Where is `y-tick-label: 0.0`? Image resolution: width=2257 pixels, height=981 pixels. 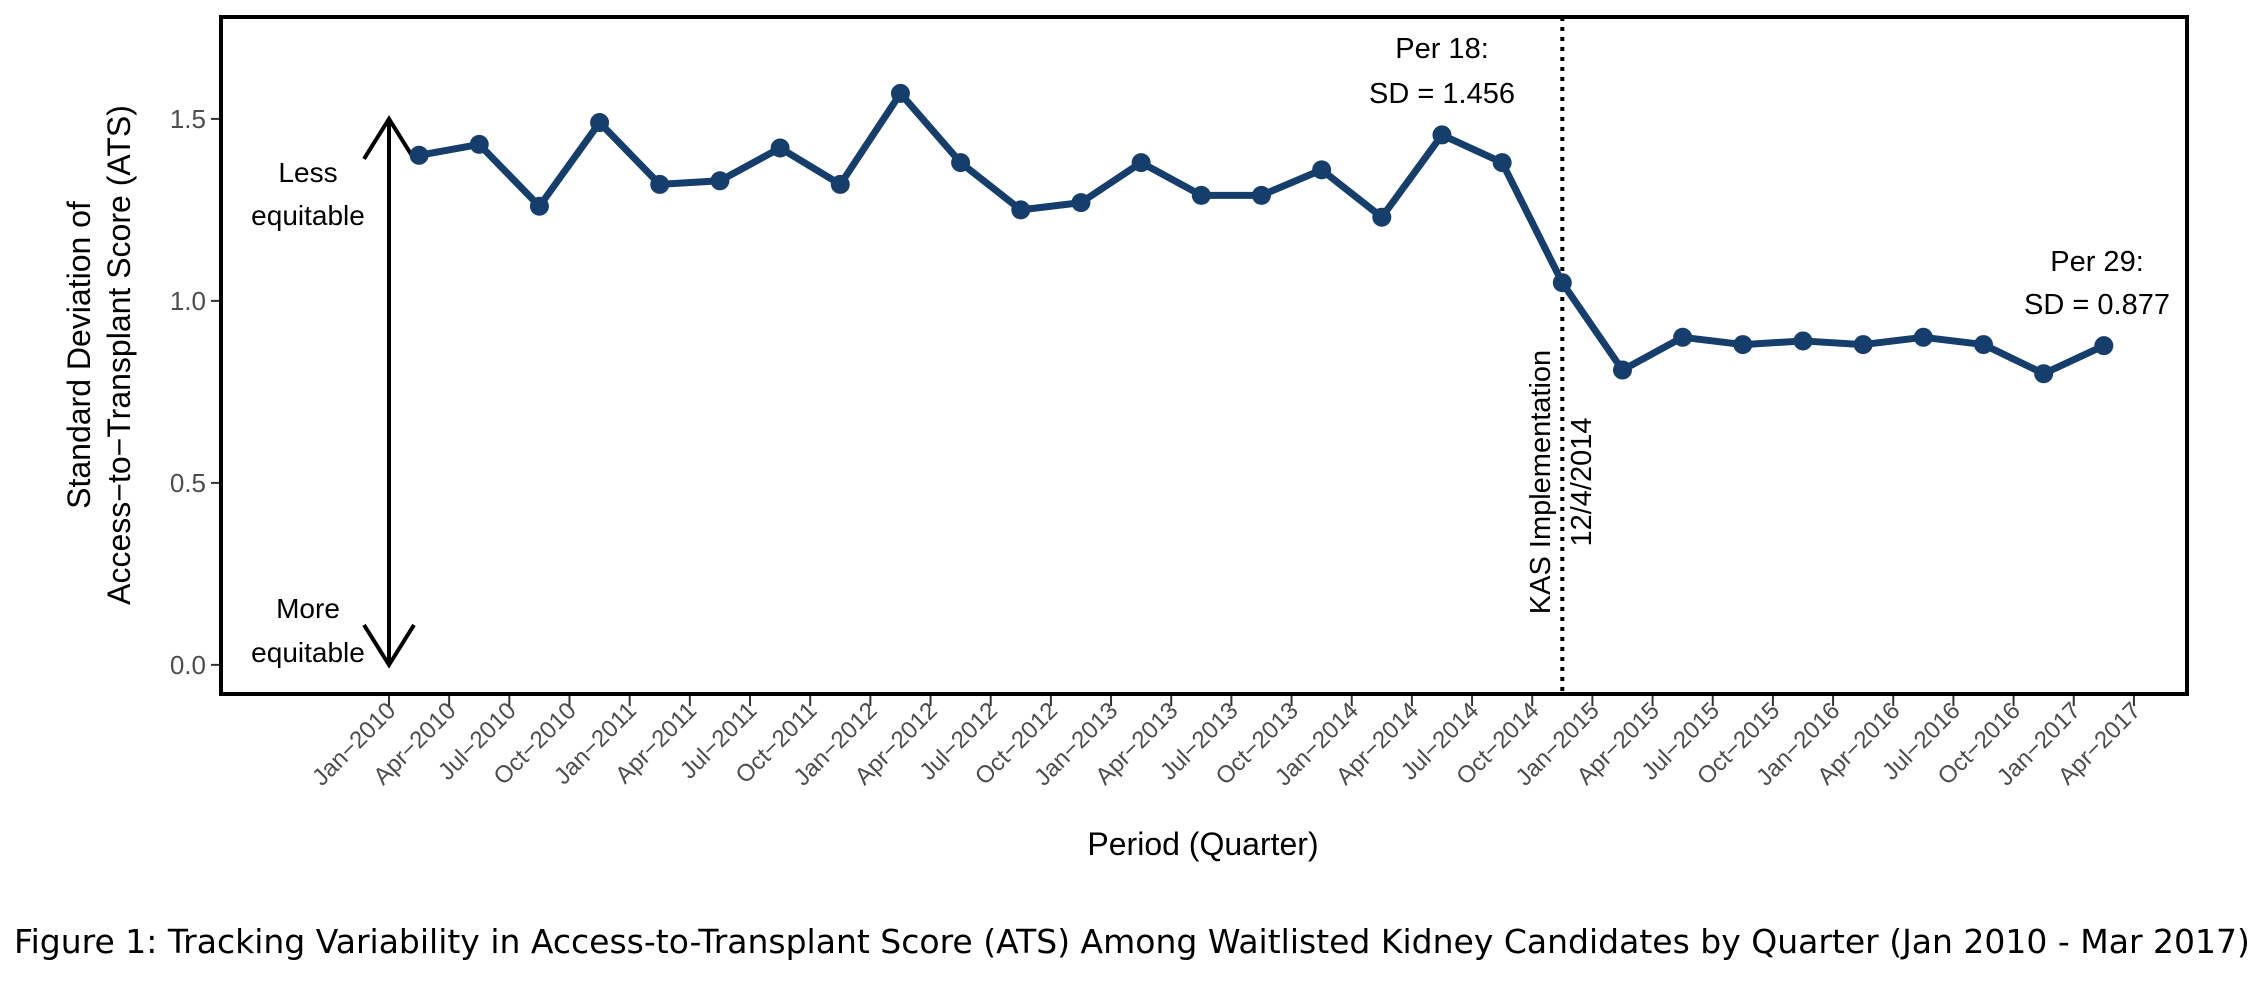 y-tick-label: 0.0 is located at coordinates (188, 665).